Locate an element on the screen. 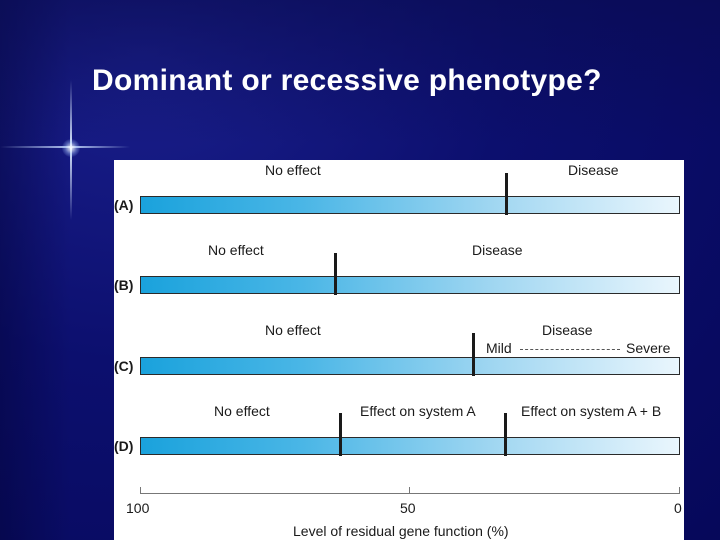  row-a-label: (A) is located at coordinates (124, 205).